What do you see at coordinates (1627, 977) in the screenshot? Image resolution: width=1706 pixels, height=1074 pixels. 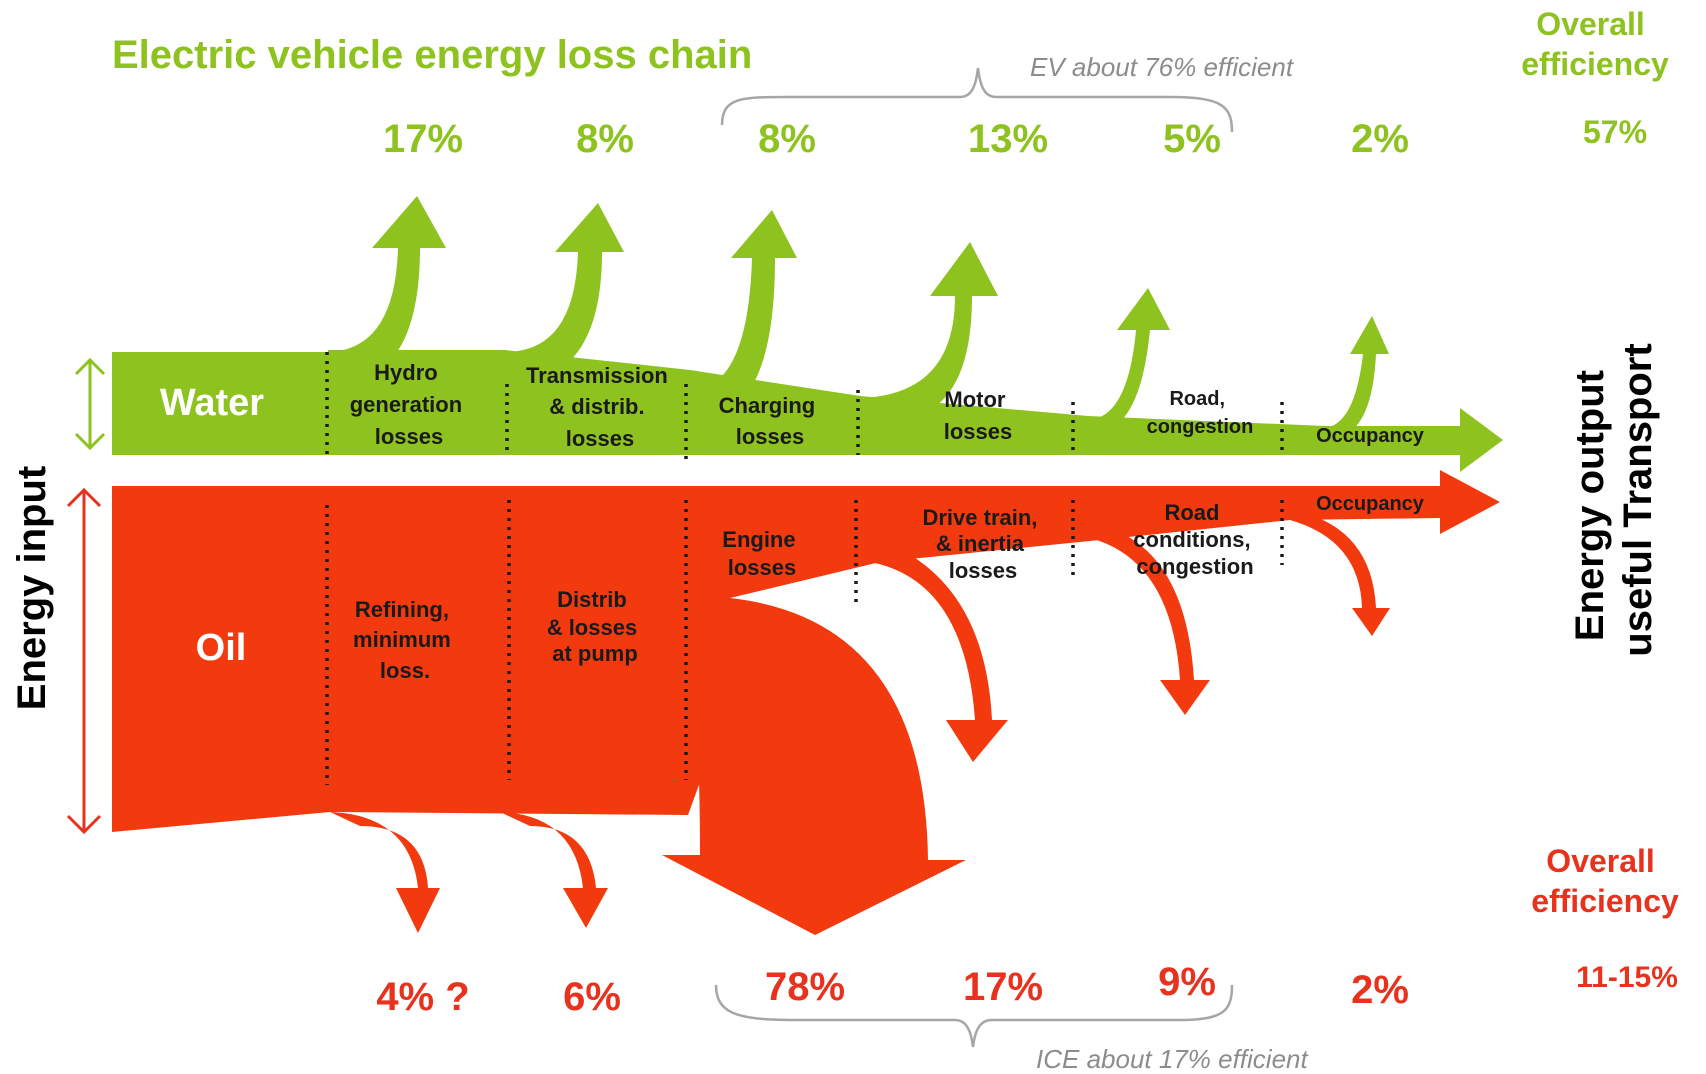 I see `ice-overall-efficiency-value: 11-15%` at bounding box center [1627, 977].